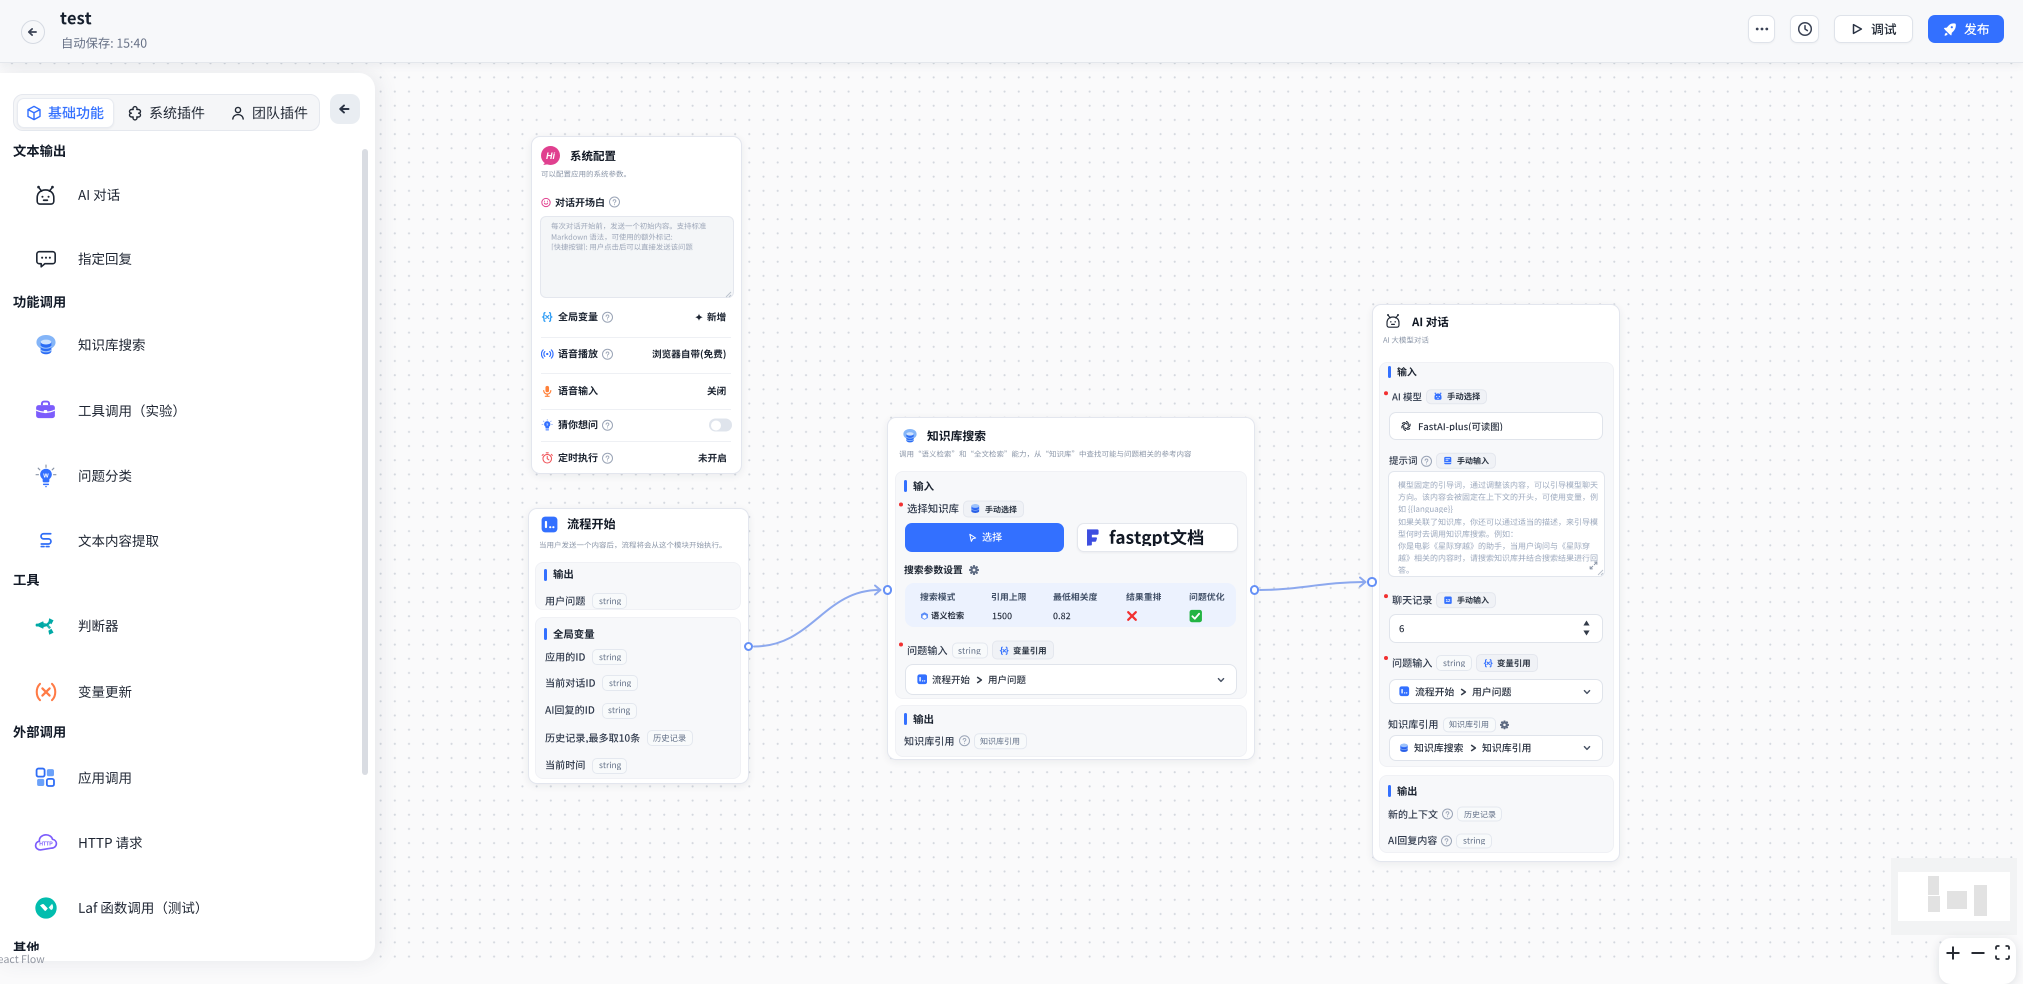  What do you see at coordinates (1448, 600) in the screenshot?
I see `svg-text: 12` at bounding box center [1448, 600].